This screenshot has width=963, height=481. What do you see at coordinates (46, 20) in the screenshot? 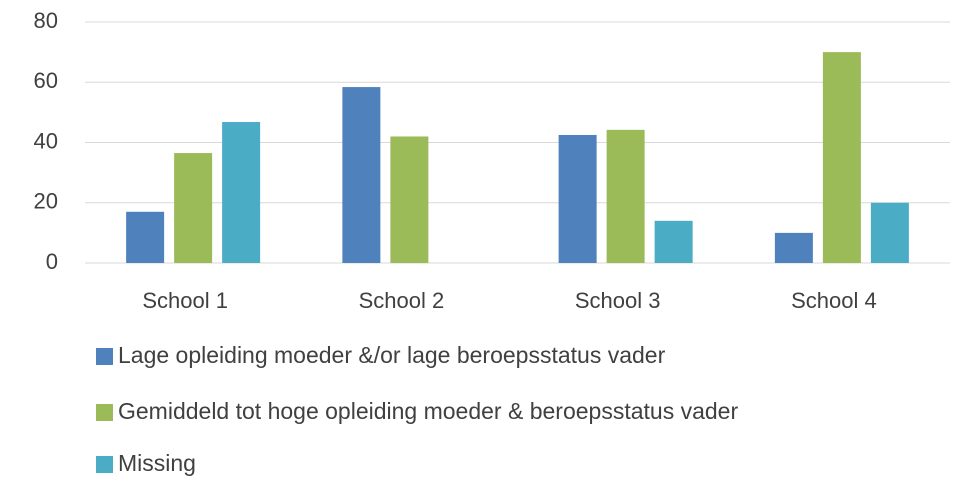
I see `y-tick-label: 80` at bounding box center [46, 20].